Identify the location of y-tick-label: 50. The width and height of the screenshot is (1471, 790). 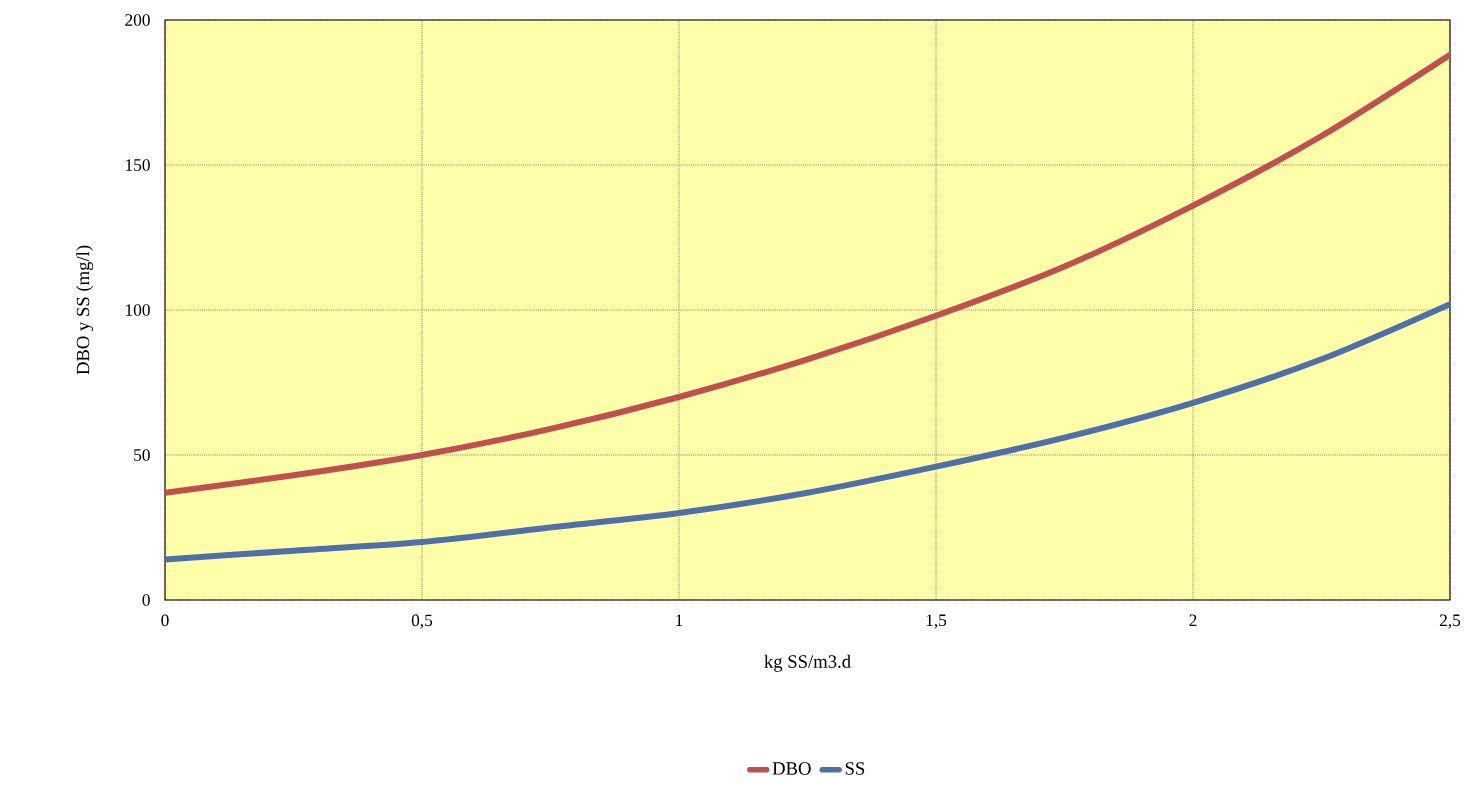
(142, 455).